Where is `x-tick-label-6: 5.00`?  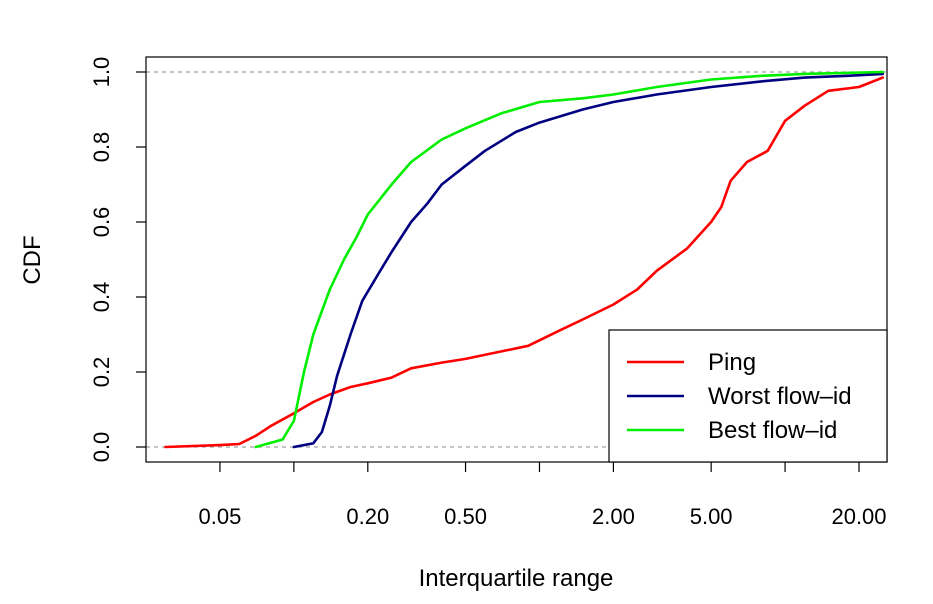
x-tick-label-6: 5.00 is located at coordinates (711, 516).